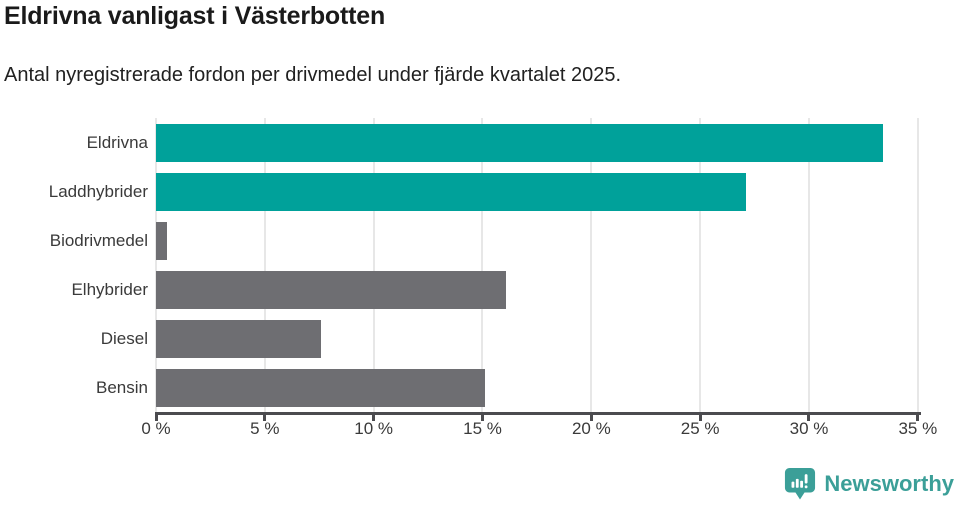  I want to click on newsworthy-logo-text: Newsworthy, so click(889, 483).